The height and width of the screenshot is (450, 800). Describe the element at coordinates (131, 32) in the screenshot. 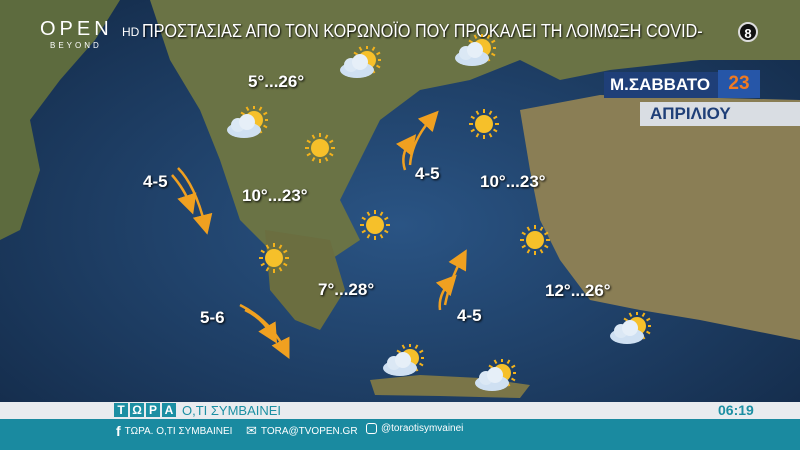

I see `hd-badge: HD` at that location.